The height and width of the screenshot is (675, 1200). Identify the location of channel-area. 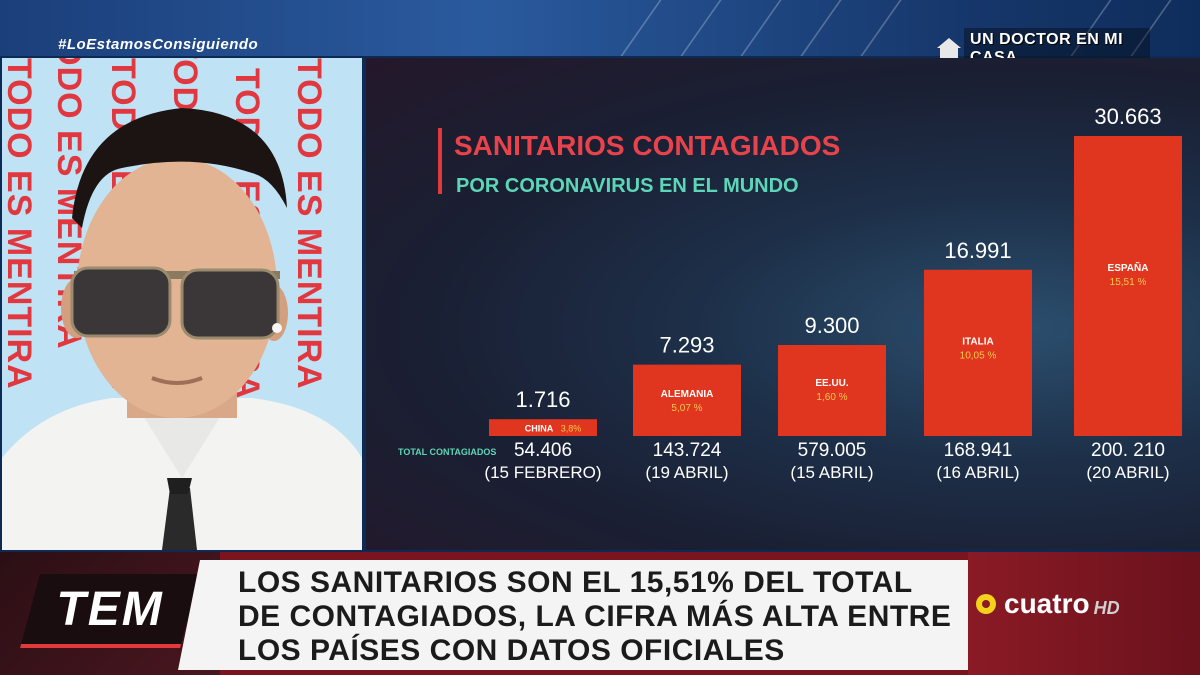
(1084, 613).